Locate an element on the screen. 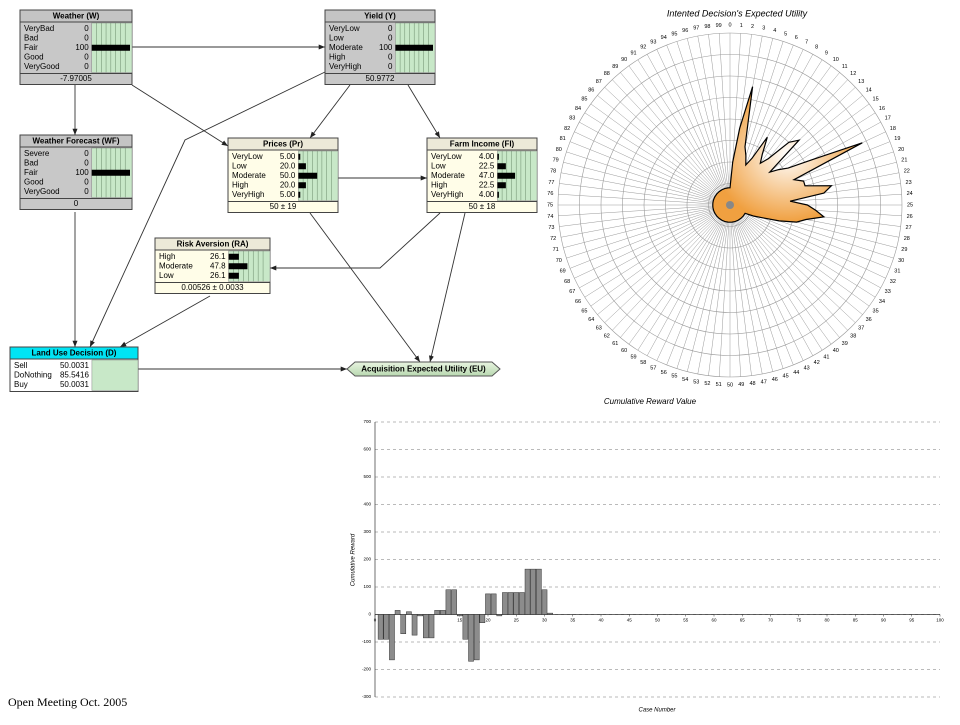 The height and width of the screenshot is (725, 960). spoke-label: 61 is located at coordinates (615, 344).